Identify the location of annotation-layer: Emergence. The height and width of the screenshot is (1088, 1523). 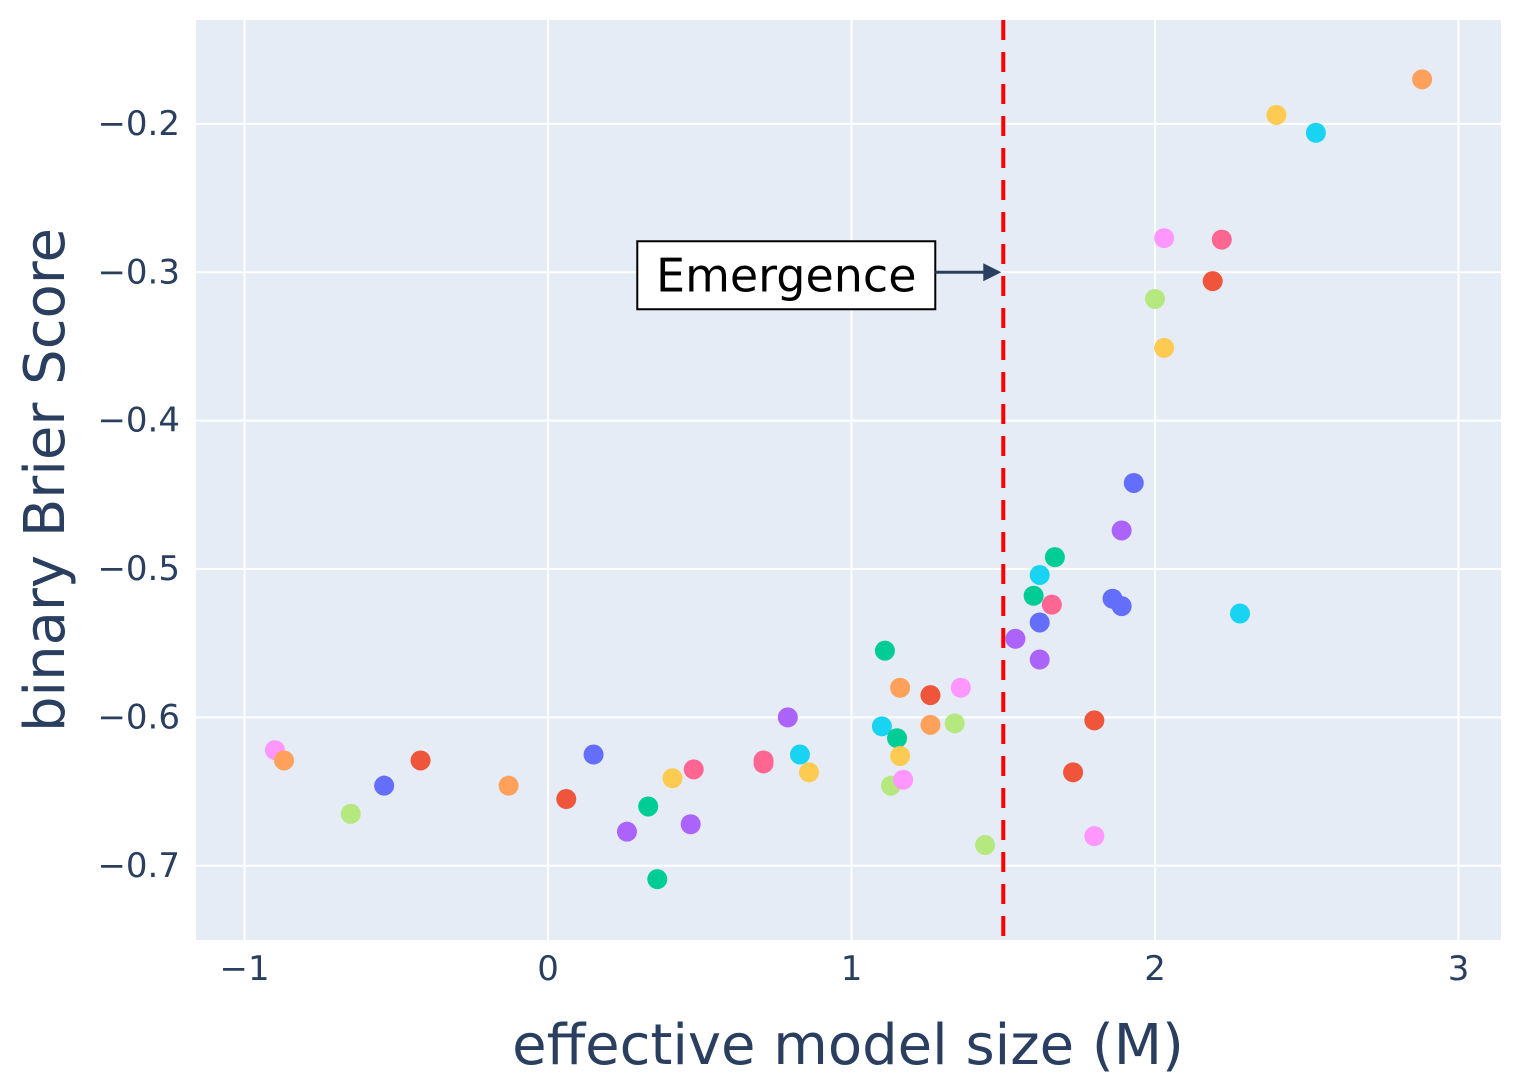
(819, 275).